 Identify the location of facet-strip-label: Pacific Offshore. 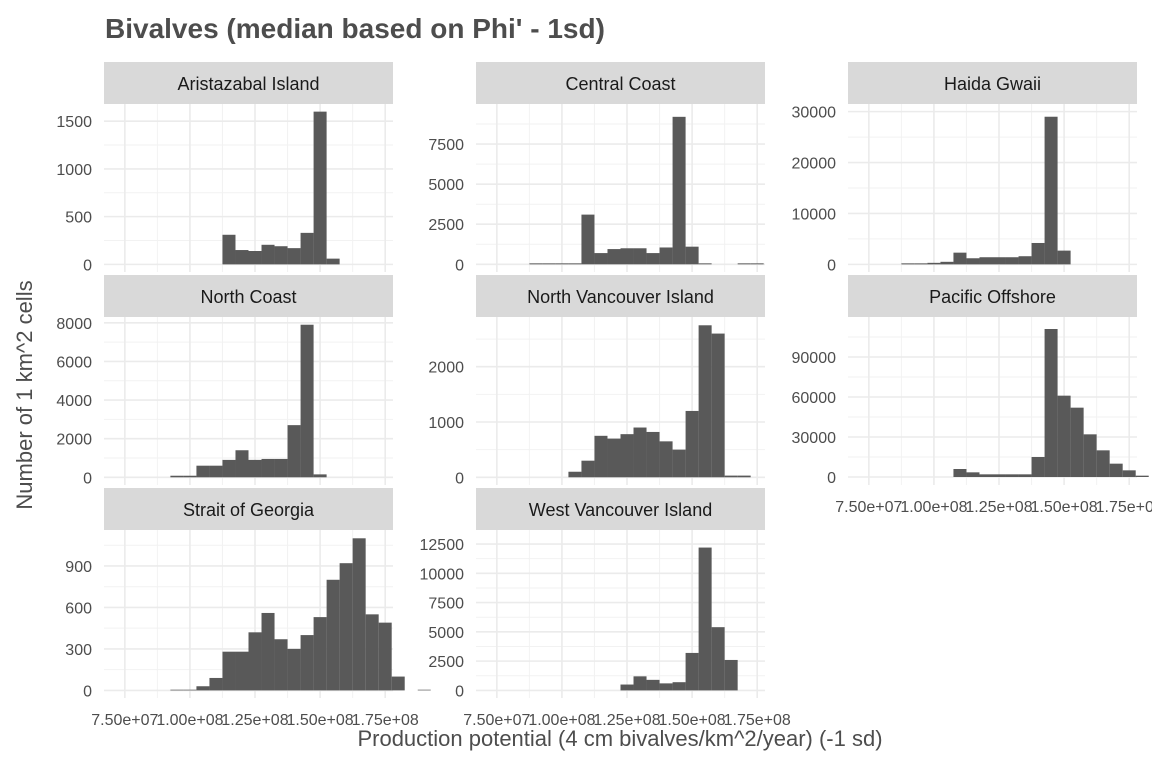
(992, 297).